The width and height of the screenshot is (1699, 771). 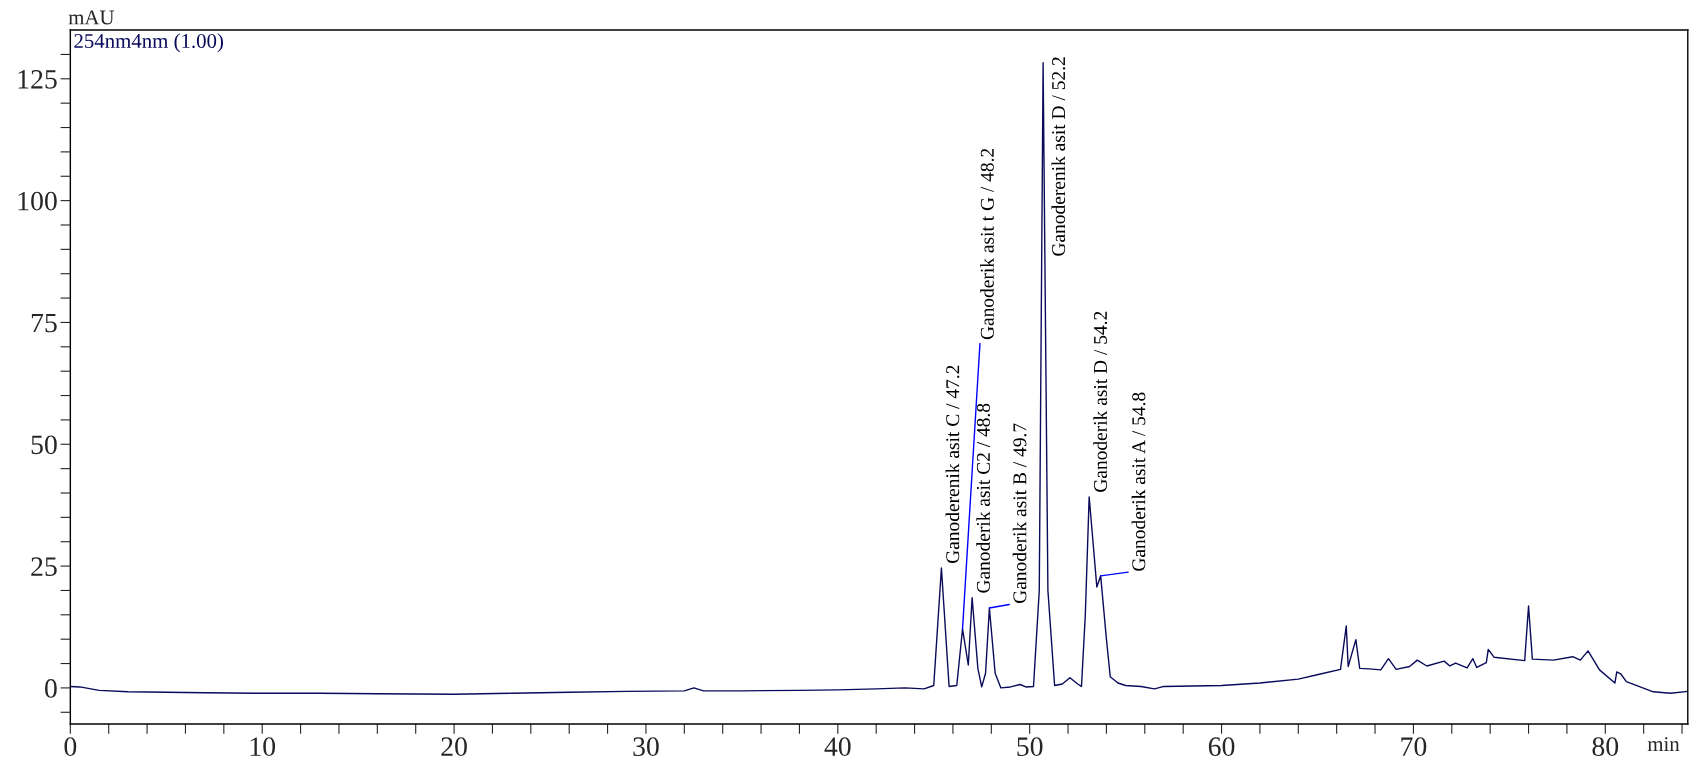 I want to click on y-tick-label: 50, so click(x=44, y=445).